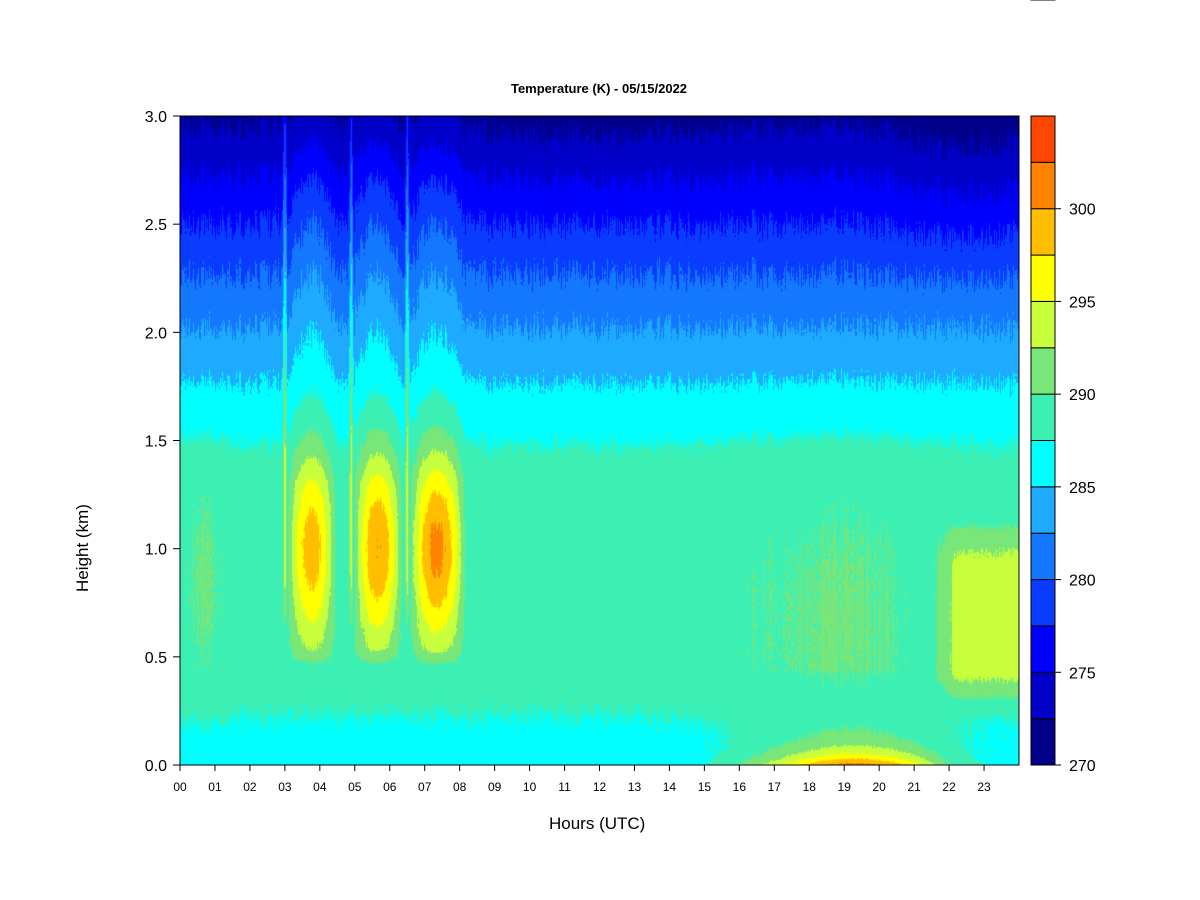 This screenshot has height=900, width=1200. Describe the element at coordinates (845, 787) in the screenshot. I see `x-tick-label: 19` at that location.